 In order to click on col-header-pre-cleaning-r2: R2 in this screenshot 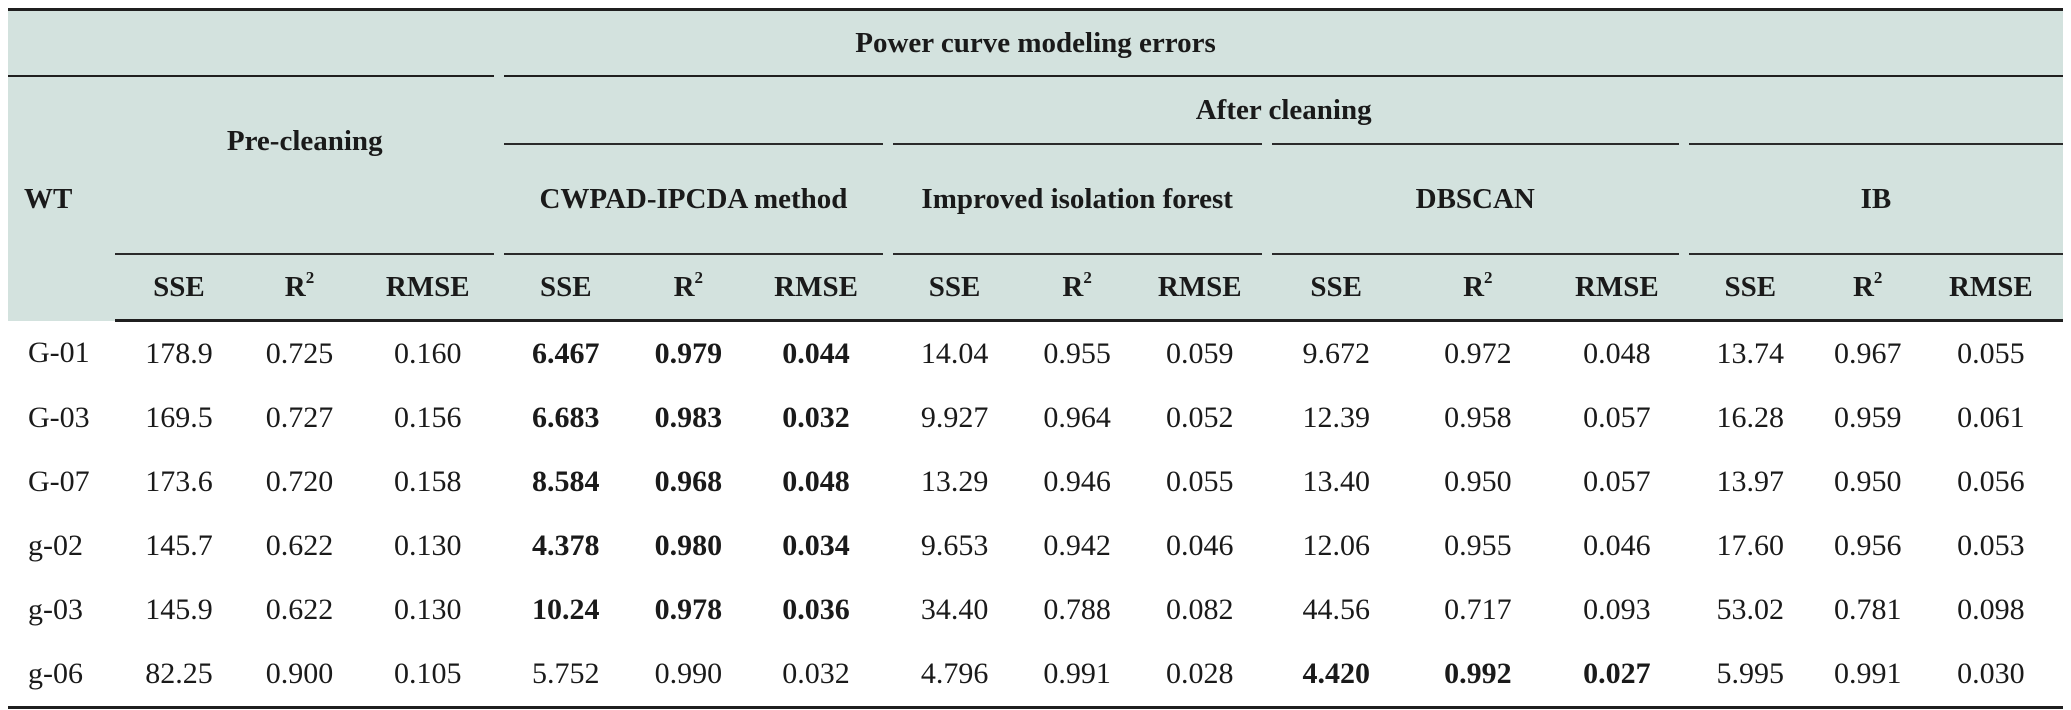, I will do `click(299, 287)`.